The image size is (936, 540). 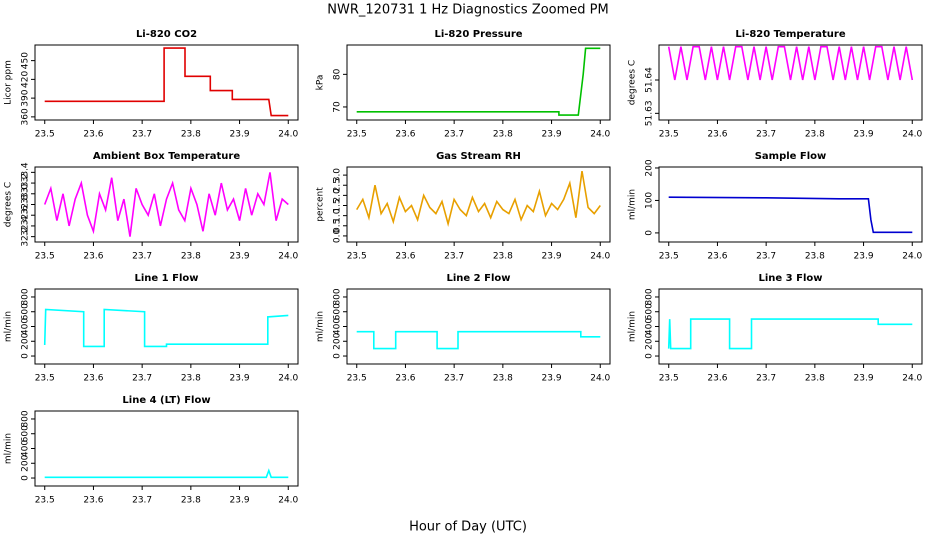 What do you see at coordinates (26, 204) in the screenshot?
I see `y-tick-label: 32.8` at bounding box center [26, 204].